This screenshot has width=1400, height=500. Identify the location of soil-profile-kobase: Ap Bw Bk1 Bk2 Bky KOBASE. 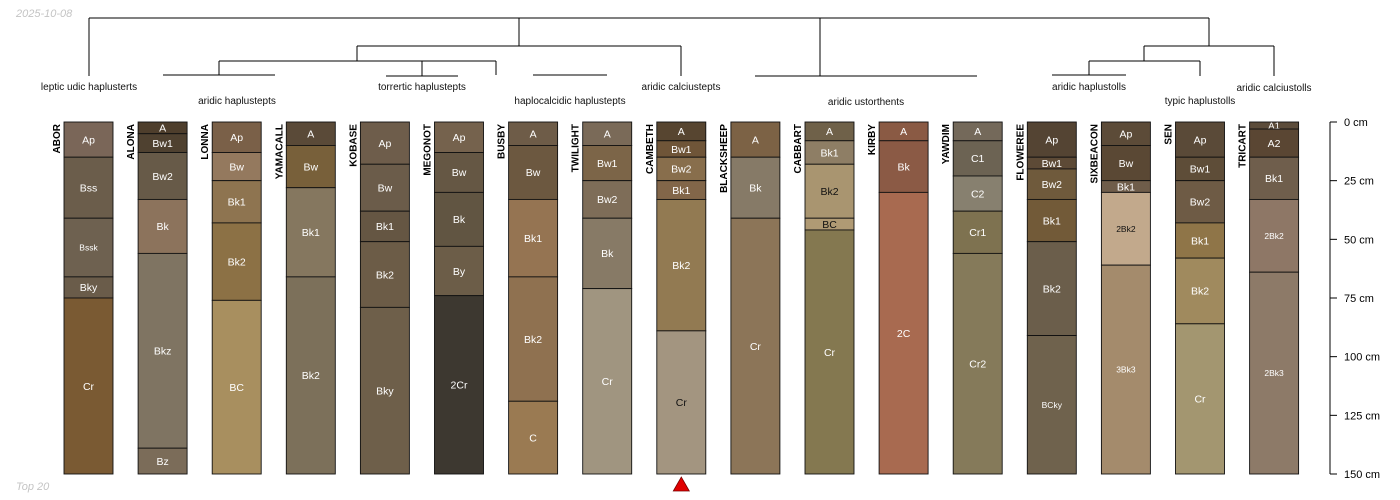
(379, 298).